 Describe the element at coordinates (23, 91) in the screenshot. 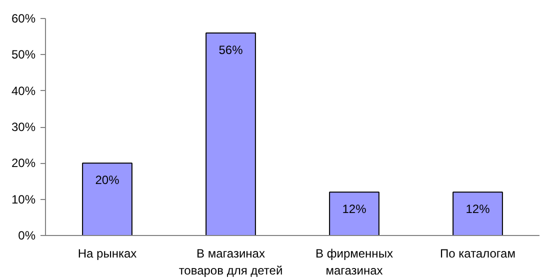

I see `y-tick-label: 40%` at that location.